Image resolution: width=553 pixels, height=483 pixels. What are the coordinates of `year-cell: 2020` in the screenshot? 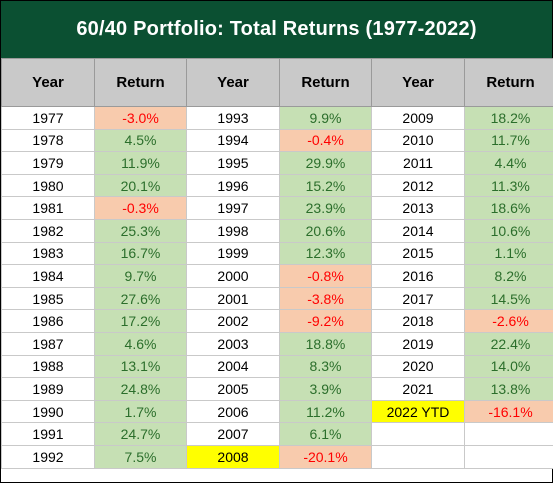 It's located at (418, 366).